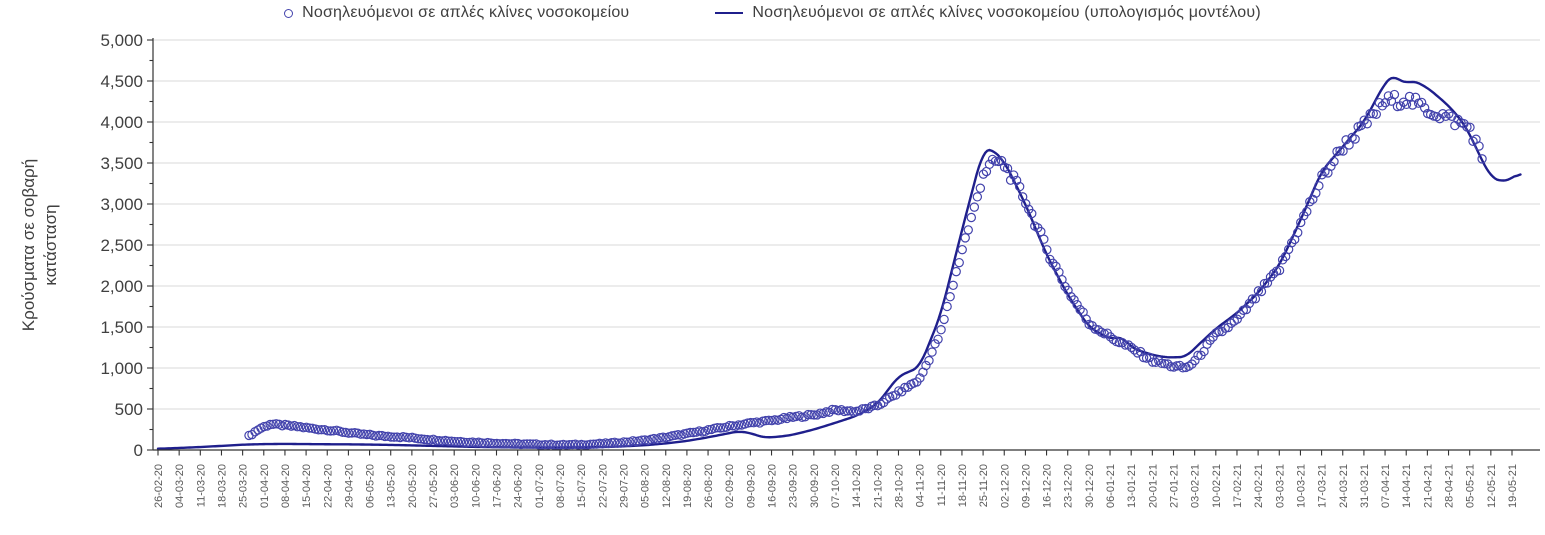 Image resolution: width=1545 pixels, height=535 pixels. What do you see at coordinates (1048, 486) in the screenshot?
I see `x-tick-label: 16-12-20` at bounding box center [1048, 486].